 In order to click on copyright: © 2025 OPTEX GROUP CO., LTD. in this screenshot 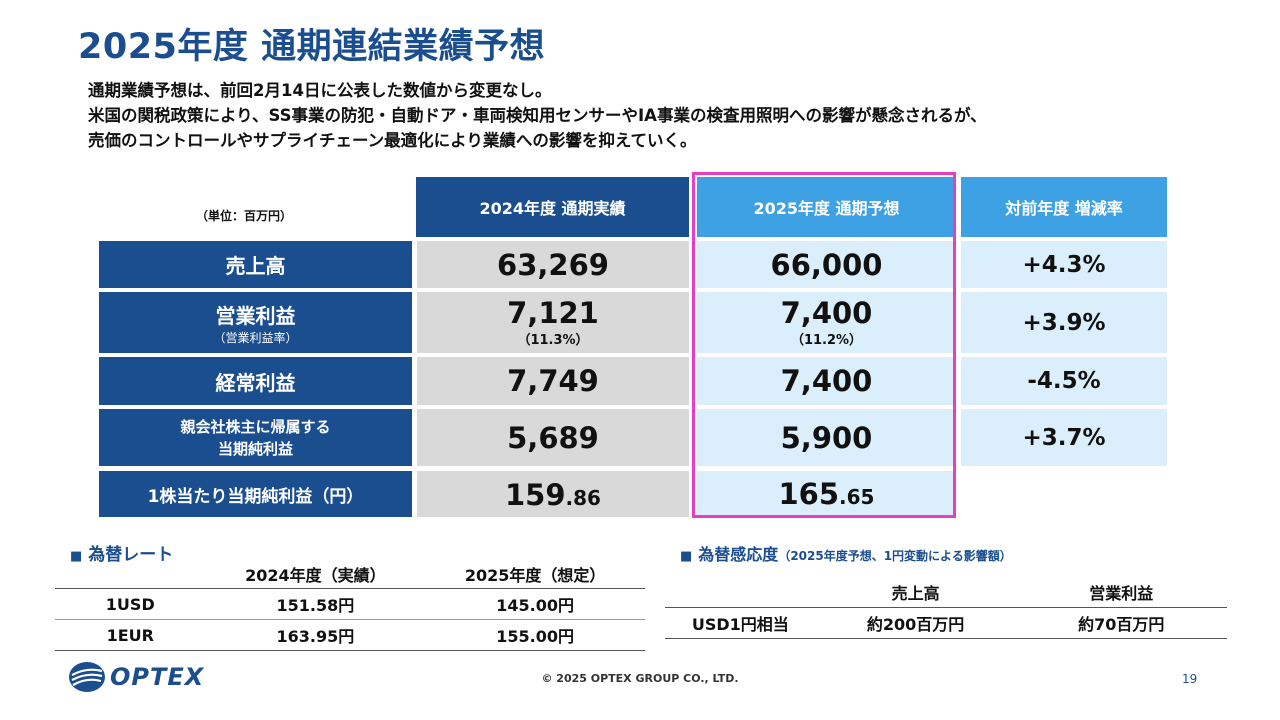, I will do `click(640, 678)`.